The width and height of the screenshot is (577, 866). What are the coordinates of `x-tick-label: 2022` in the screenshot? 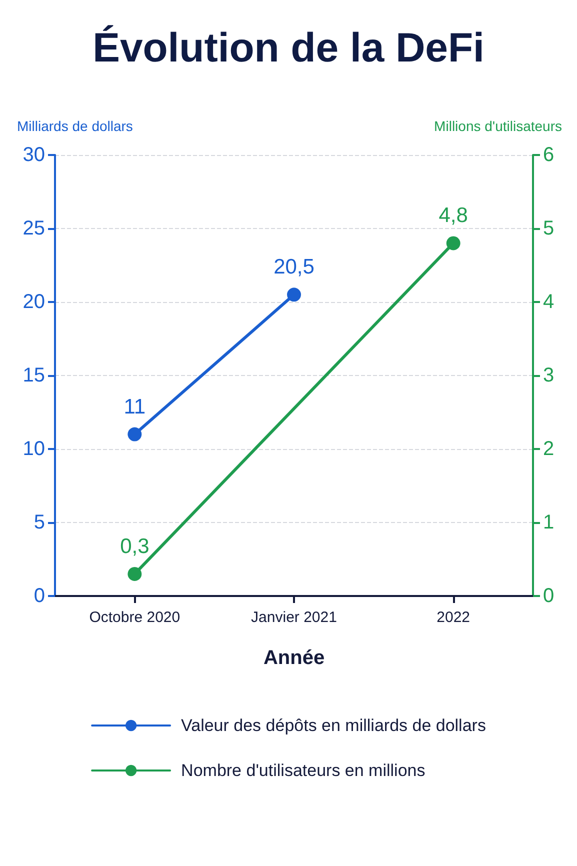 It's located at (453, 617).